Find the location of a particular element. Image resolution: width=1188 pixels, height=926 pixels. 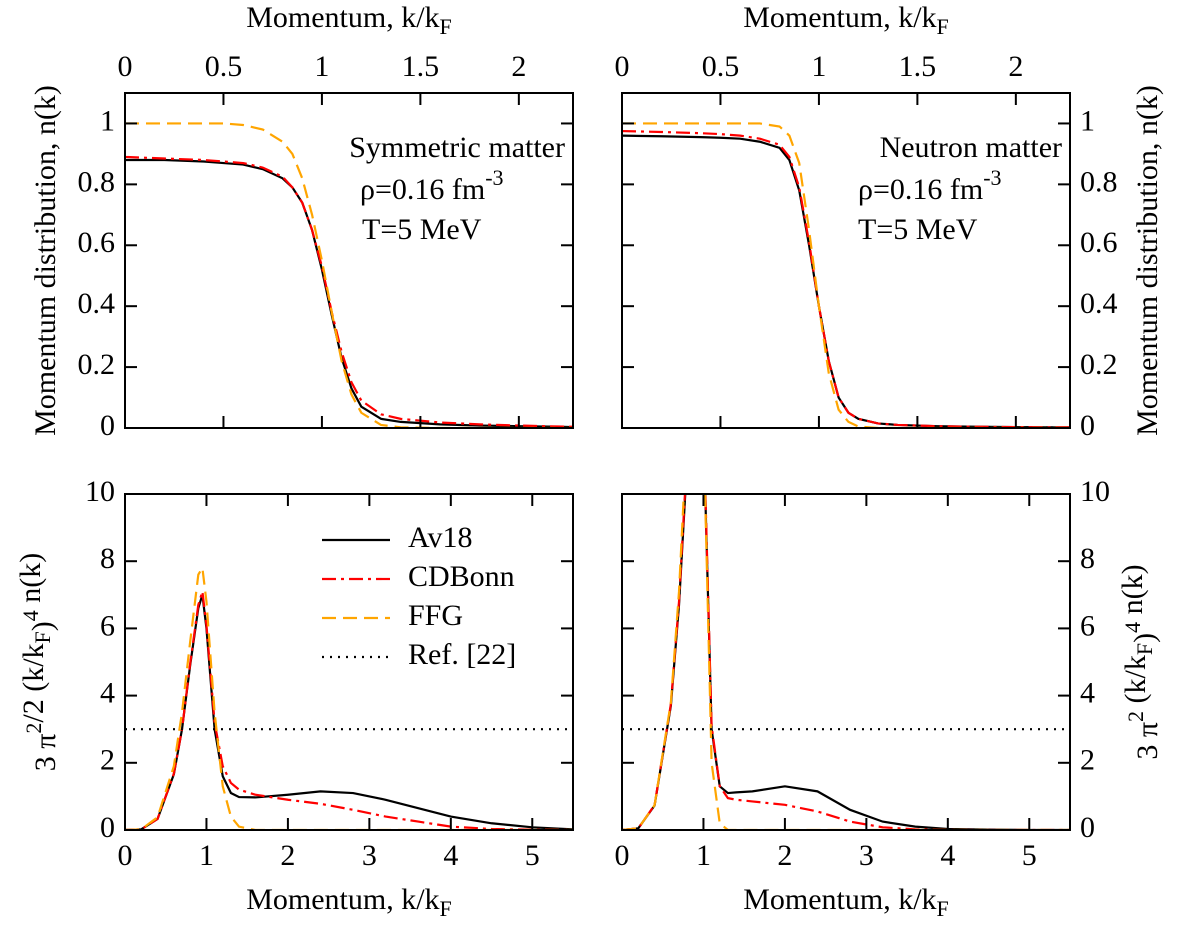

annotation: Neutron matter is located at coordinates (971, 147).